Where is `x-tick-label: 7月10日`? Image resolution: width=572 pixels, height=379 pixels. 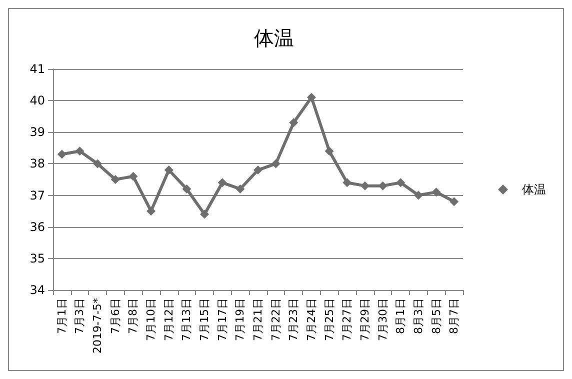
x-tick-label: 7月10日 is located at coordinates (151, 319).